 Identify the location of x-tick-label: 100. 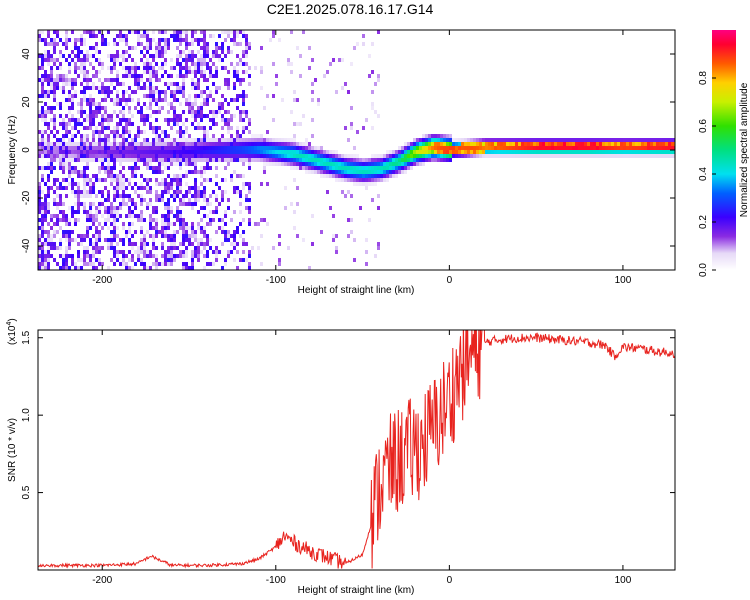
(623, 280).